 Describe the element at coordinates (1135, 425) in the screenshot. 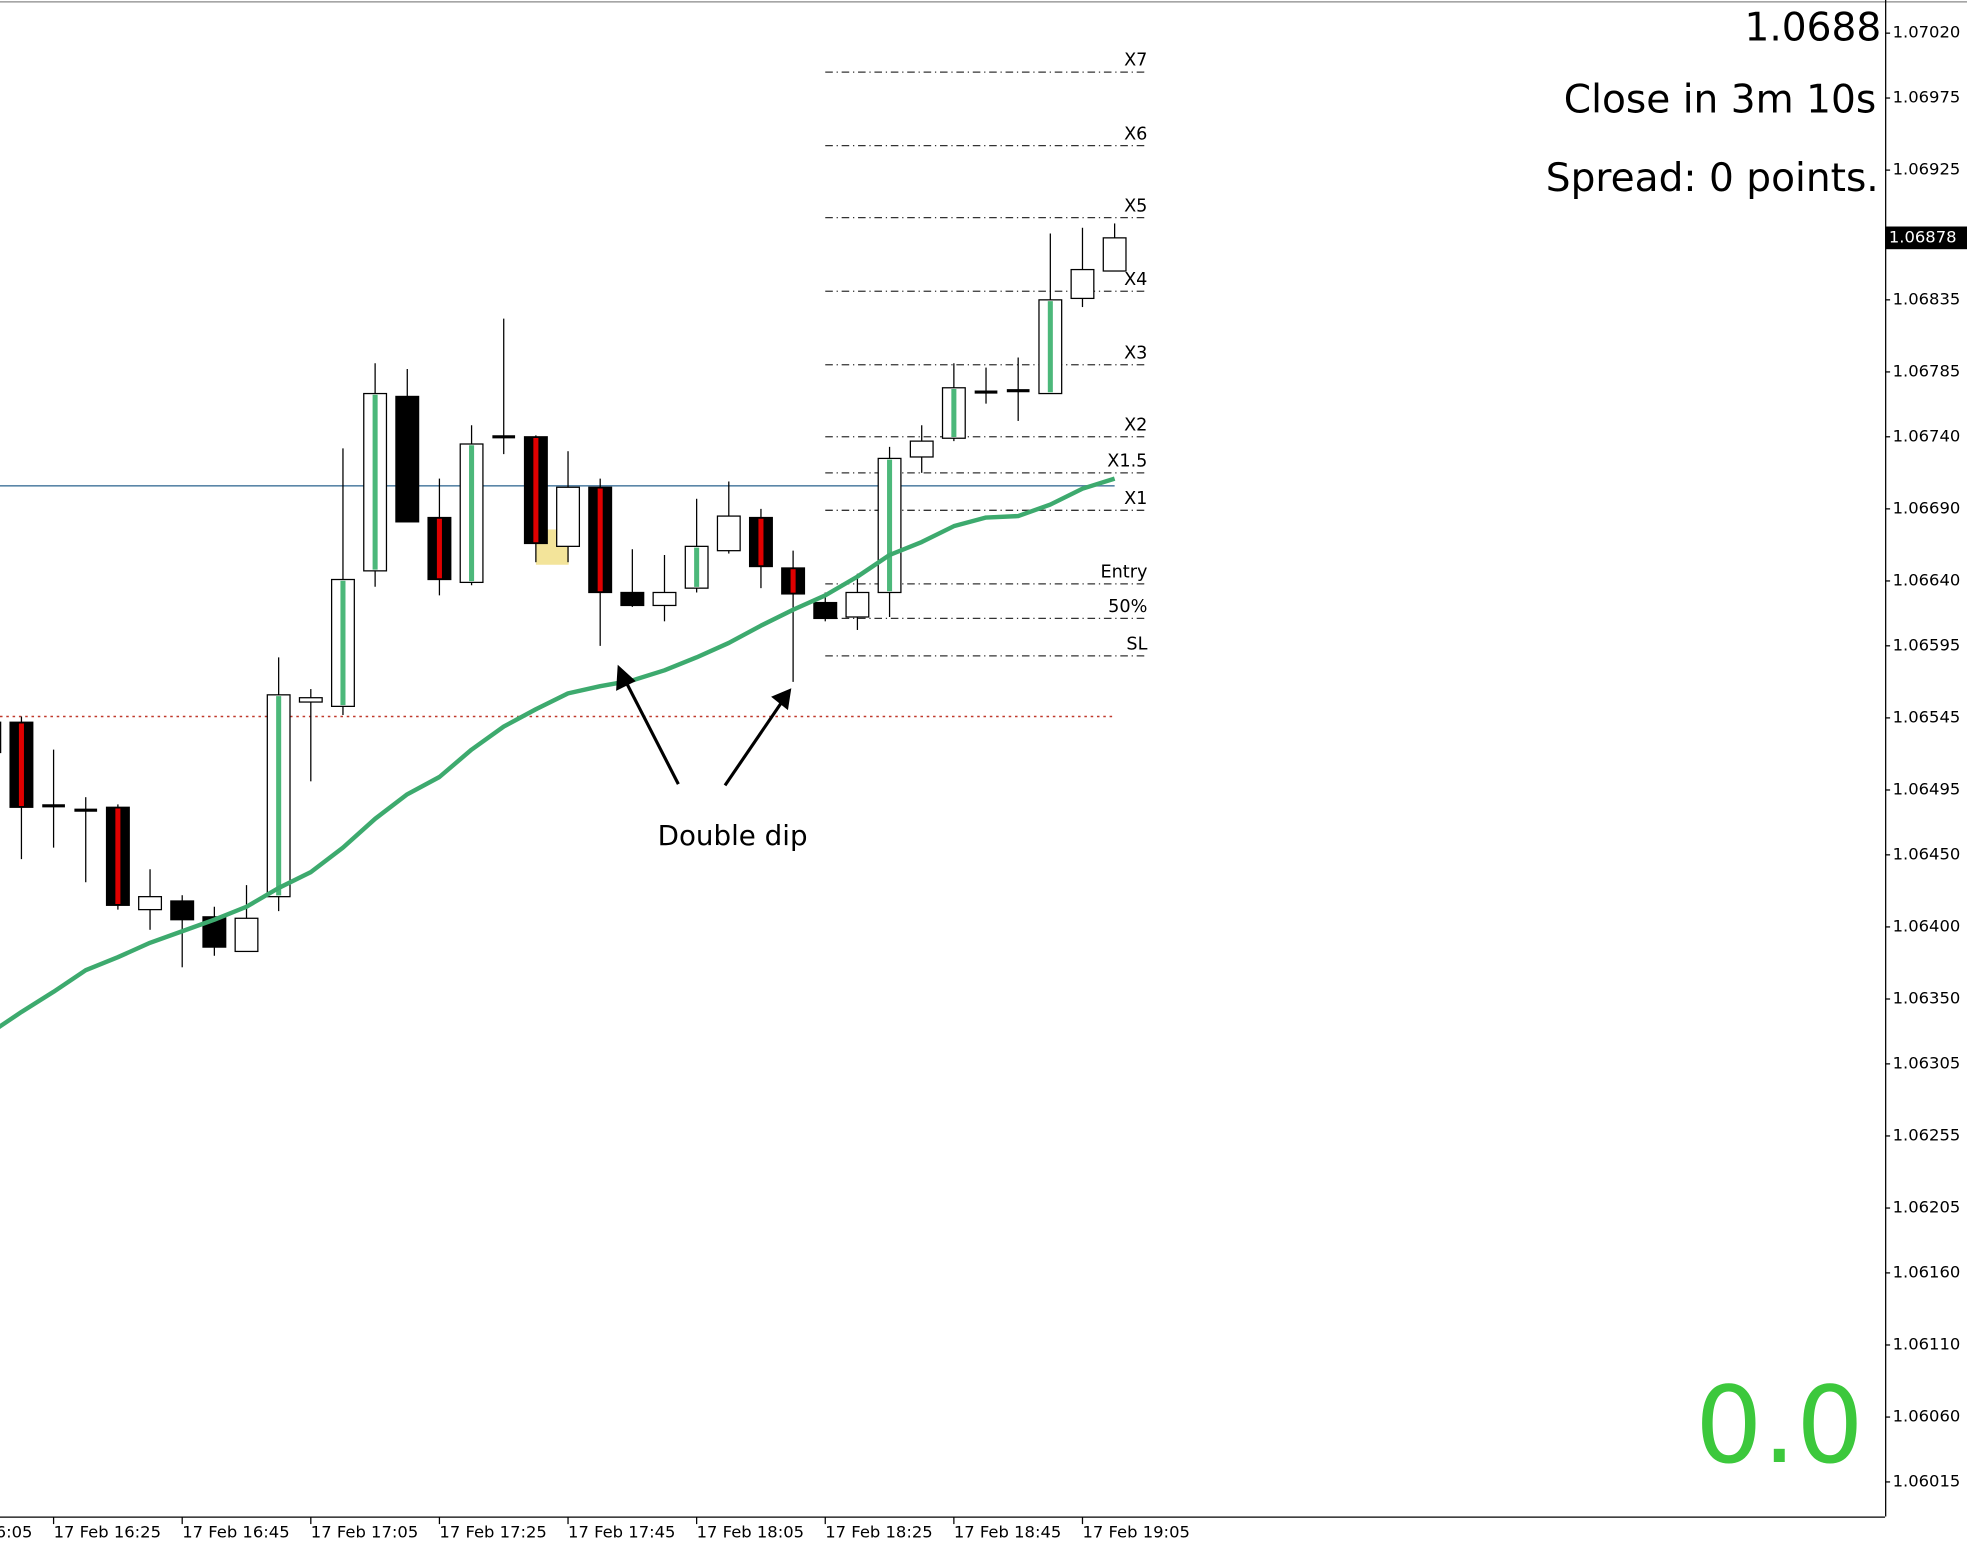

I see `level-label: X2` at that location.